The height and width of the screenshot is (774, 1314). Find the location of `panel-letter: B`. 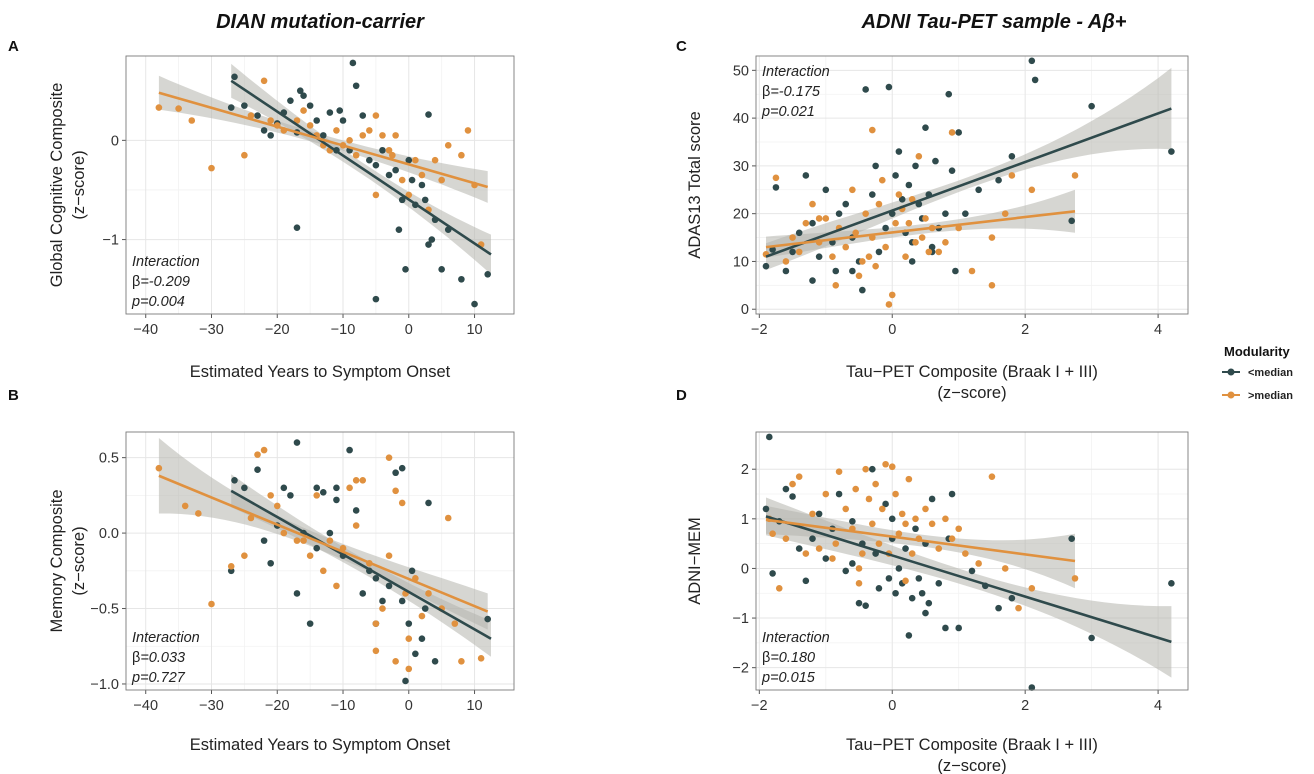

panel-letter: B is located at coordinates (13, 395).